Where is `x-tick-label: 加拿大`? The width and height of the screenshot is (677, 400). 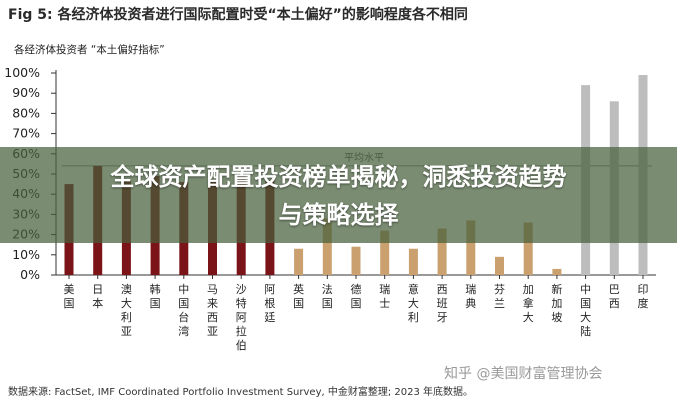
x-tick-label: 加拿大 is located at coordinates (528, 303).